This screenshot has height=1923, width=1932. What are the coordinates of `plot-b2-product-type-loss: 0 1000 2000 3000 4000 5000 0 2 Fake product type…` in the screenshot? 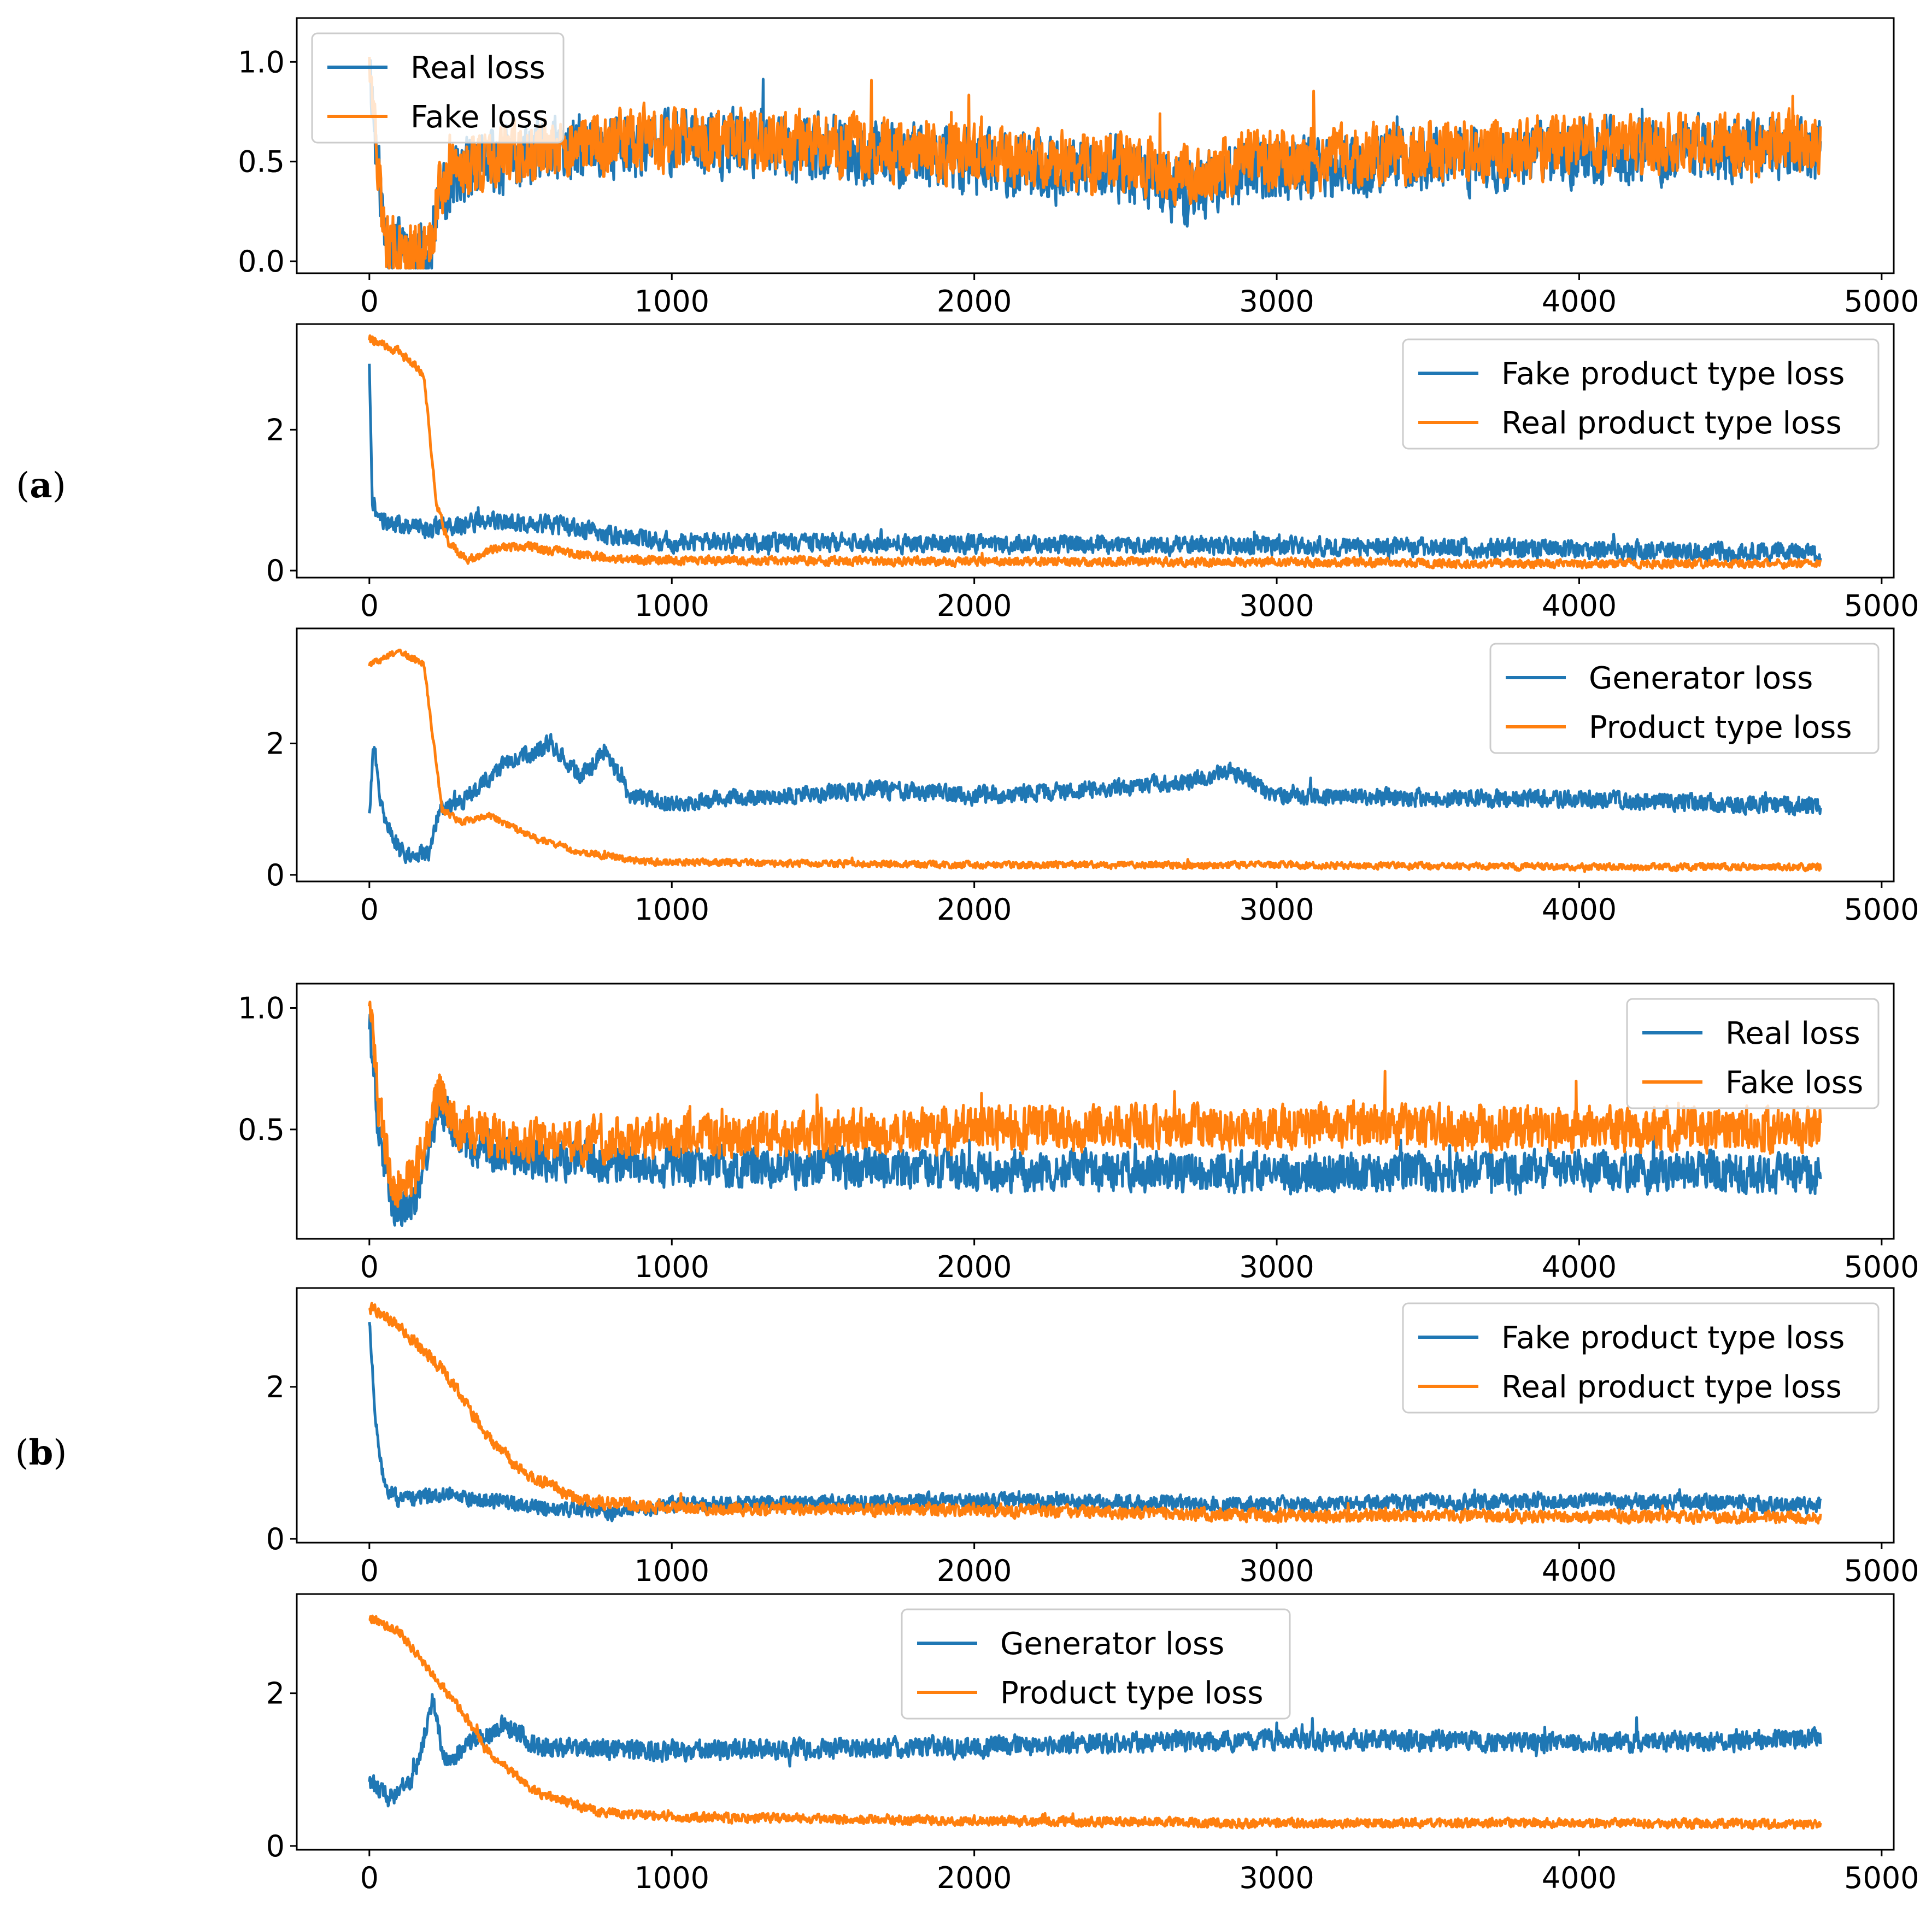 It's located at (1092, 1437).